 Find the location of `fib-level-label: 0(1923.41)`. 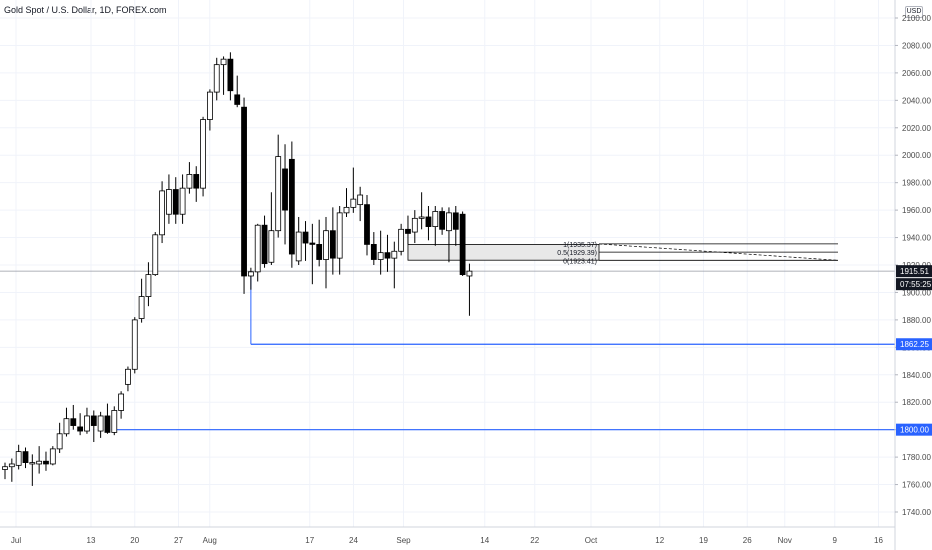

fib-level-label: 0(1923.41) is located at coordinates (580, 261).